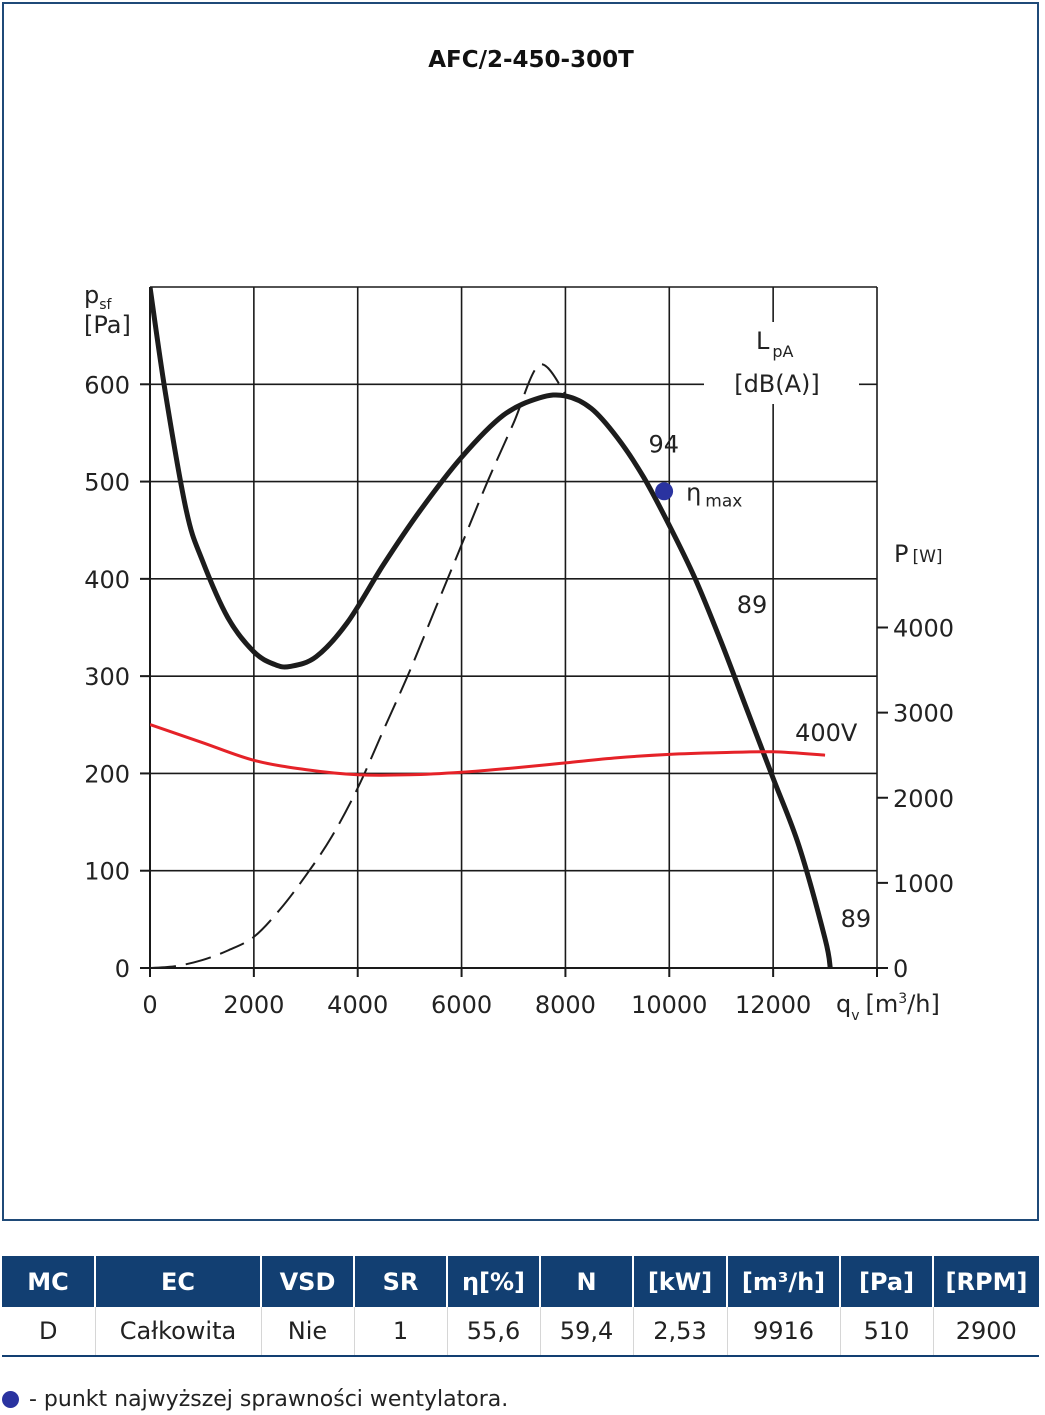  What do you see at coordinates (307, 1281) in the screenshot?
I see `table-header-cell: VSD` at bounding box center [307, 1281].